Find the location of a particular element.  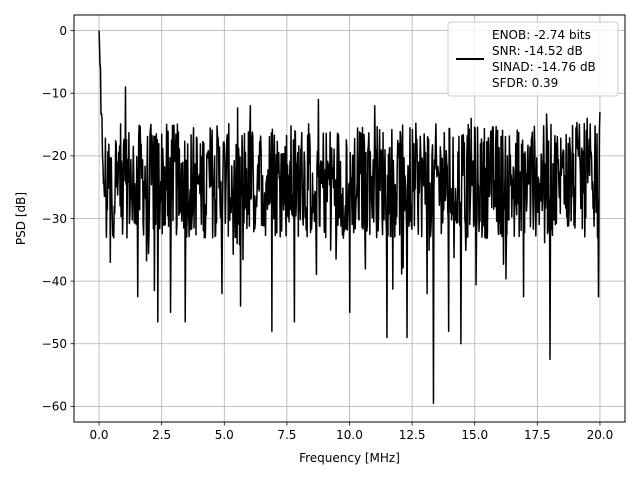

x-tick-label: 0.0 is located at coordinates (98, 435).